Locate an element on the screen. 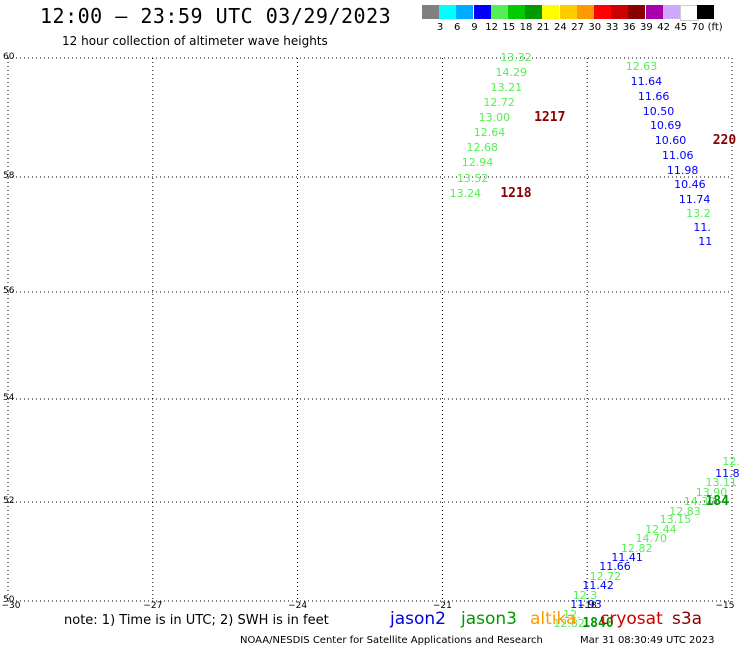 The image size is (740, 650). wave-height-observation: 12.44 is located at coordinates (661, 530).